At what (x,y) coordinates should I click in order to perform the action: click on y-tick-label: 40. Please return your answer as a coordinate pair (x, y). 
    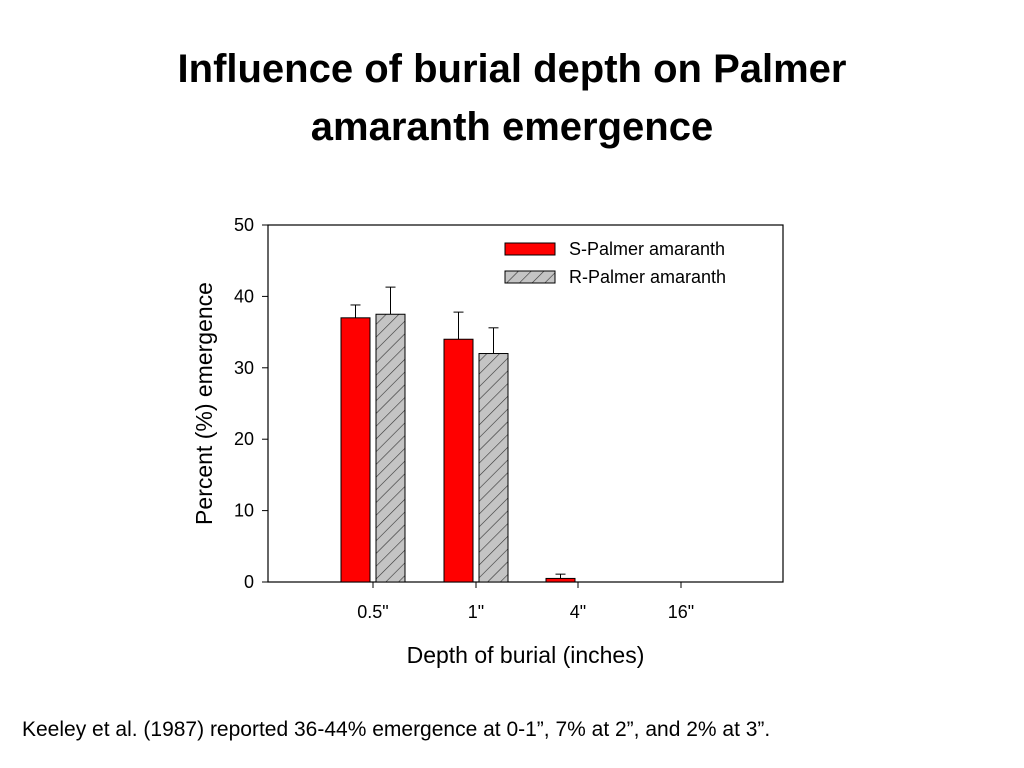
    Looking at the image, I should click on (244, 296).